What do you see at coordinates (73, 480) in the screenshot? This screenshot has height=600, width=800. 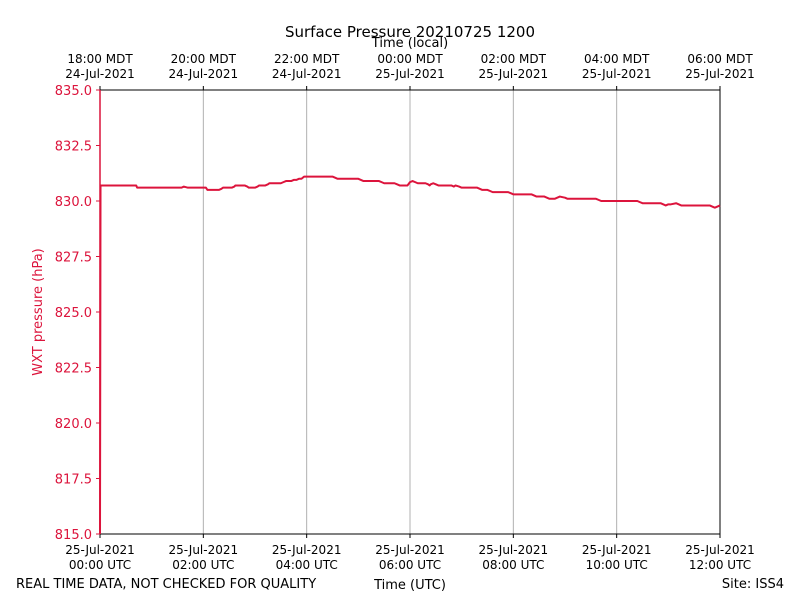 I see `ytick-label-1: 817.5` at bounding box center [73, 480].